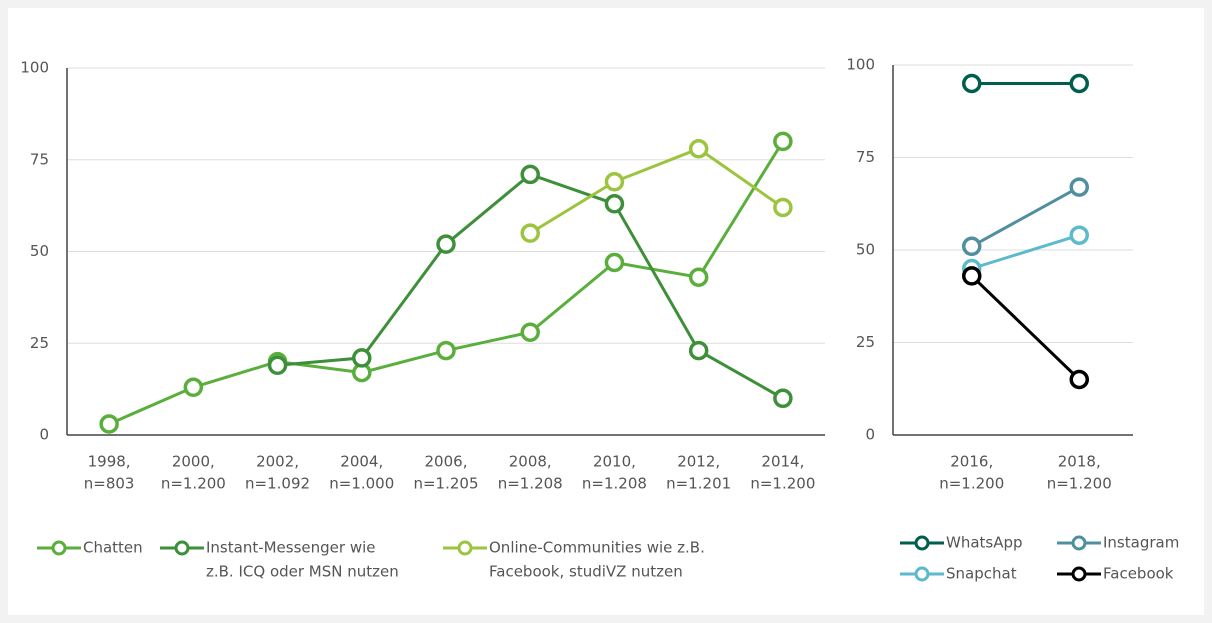  Describe the element at coordinates (586, 572) in the screenshot. I see `legend-label: Facebook, studiVZ nutzen` at that location.